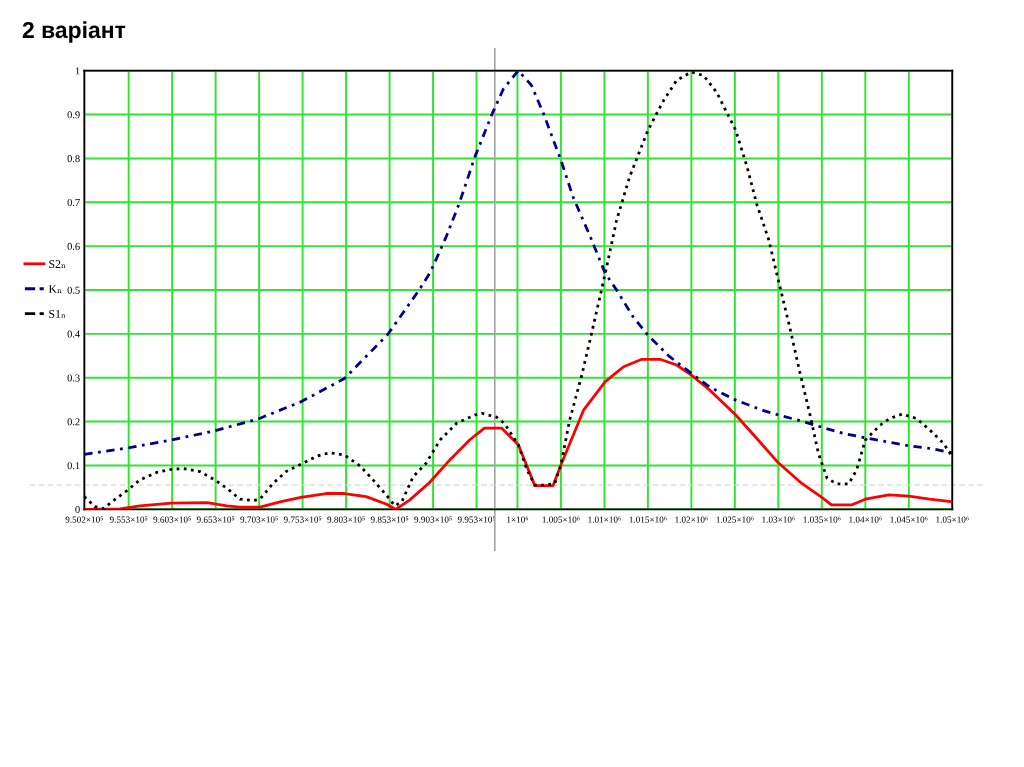 The width and height of the screenshot is (1024, 767). Describe the element at coordinates (952, 519) in the screenshot. I see `x-tick-label: 1.05×10⁶` at that location.